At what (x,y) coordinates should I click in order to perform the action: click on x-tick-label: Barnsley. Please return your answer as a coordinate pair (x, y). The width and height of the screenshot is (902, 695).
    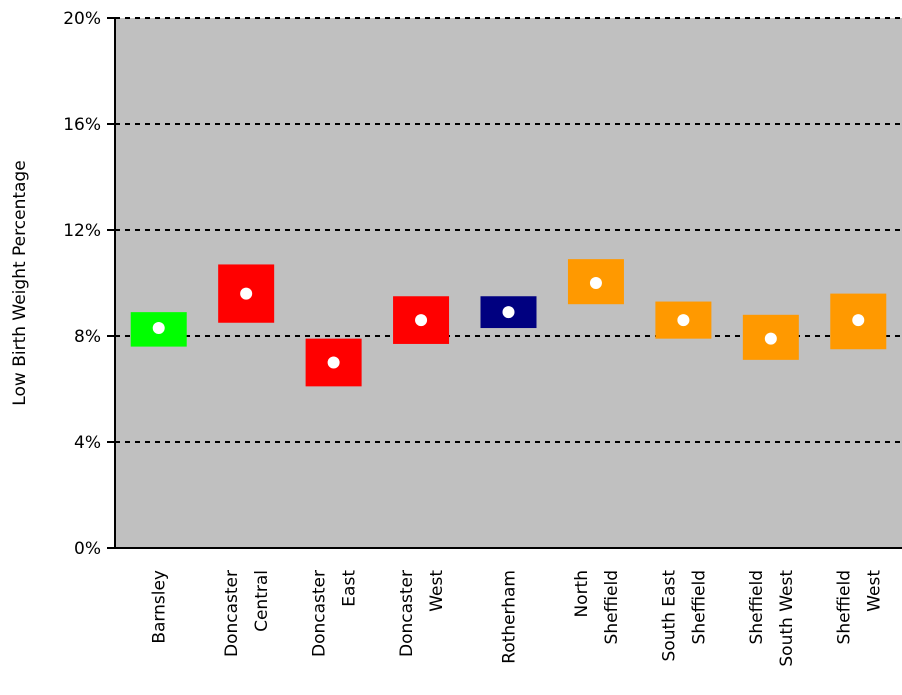
    Looking at the image, I should click on (160, 607).